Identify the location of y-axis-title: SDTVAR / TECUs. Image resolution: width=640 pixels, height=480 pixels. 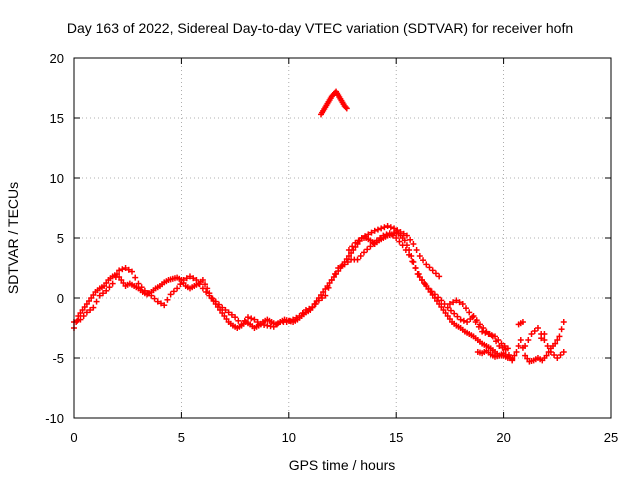
(13, 238).